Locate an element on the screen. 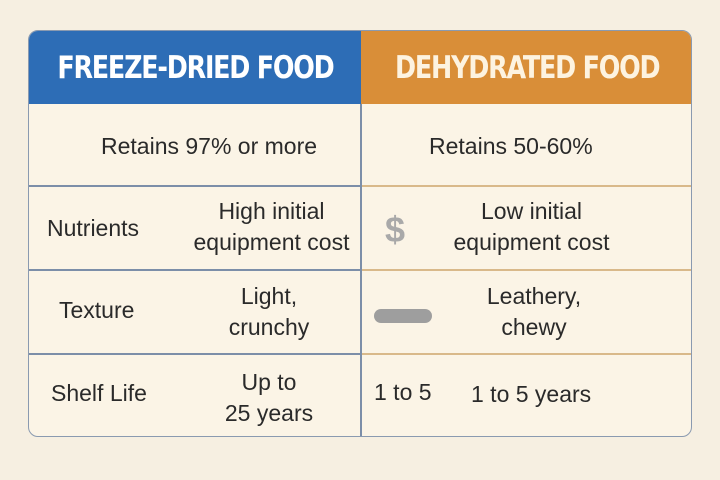 Image resolution: width=720 pixels, height=480 pixels. row-label-texture: Texture is located at coordinates (97, 310).